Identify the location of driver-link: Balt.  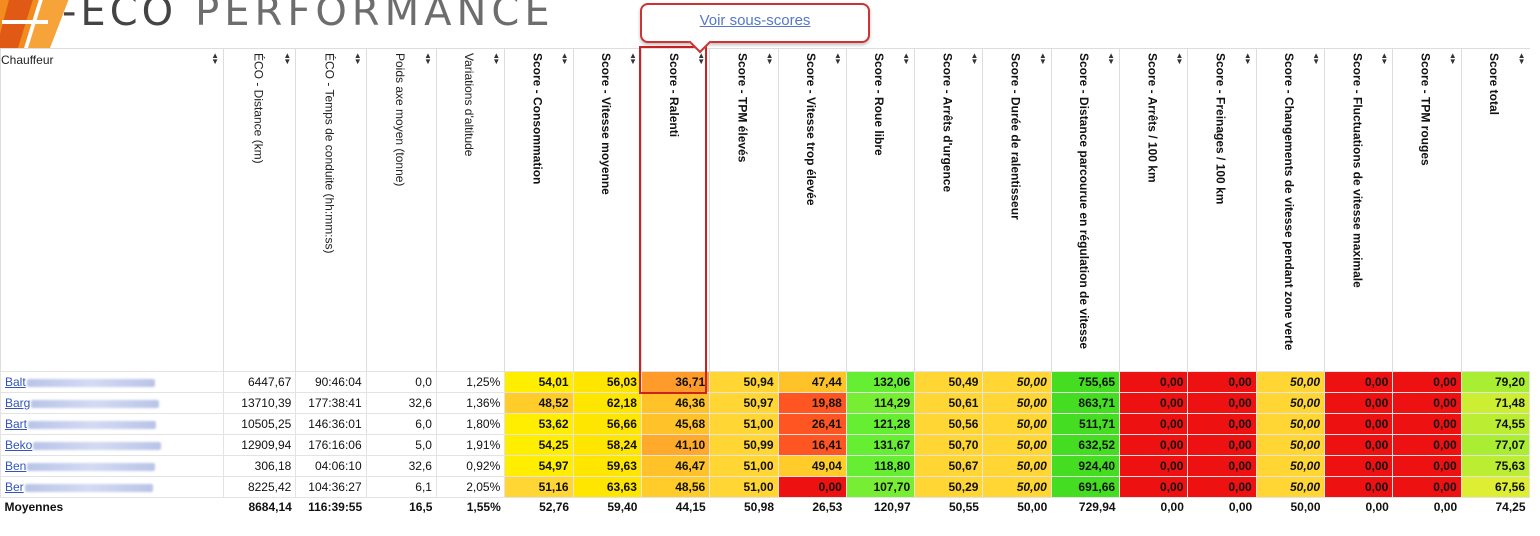
(15, 382).